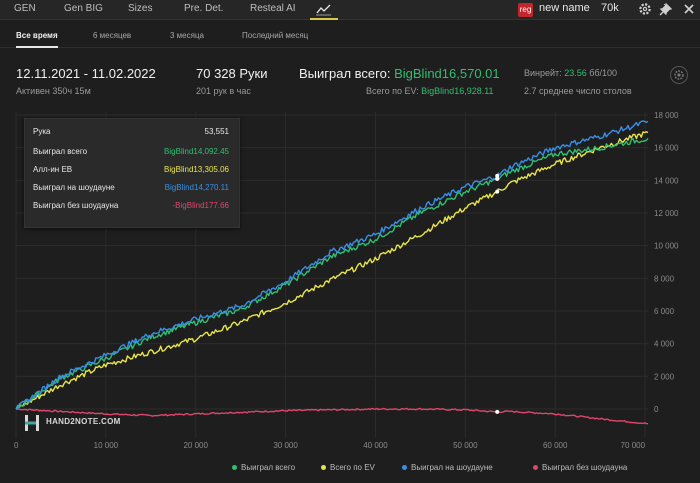 The image size is (700, 483). I want to click on hand2note-logo-icon, so click(32, 423).